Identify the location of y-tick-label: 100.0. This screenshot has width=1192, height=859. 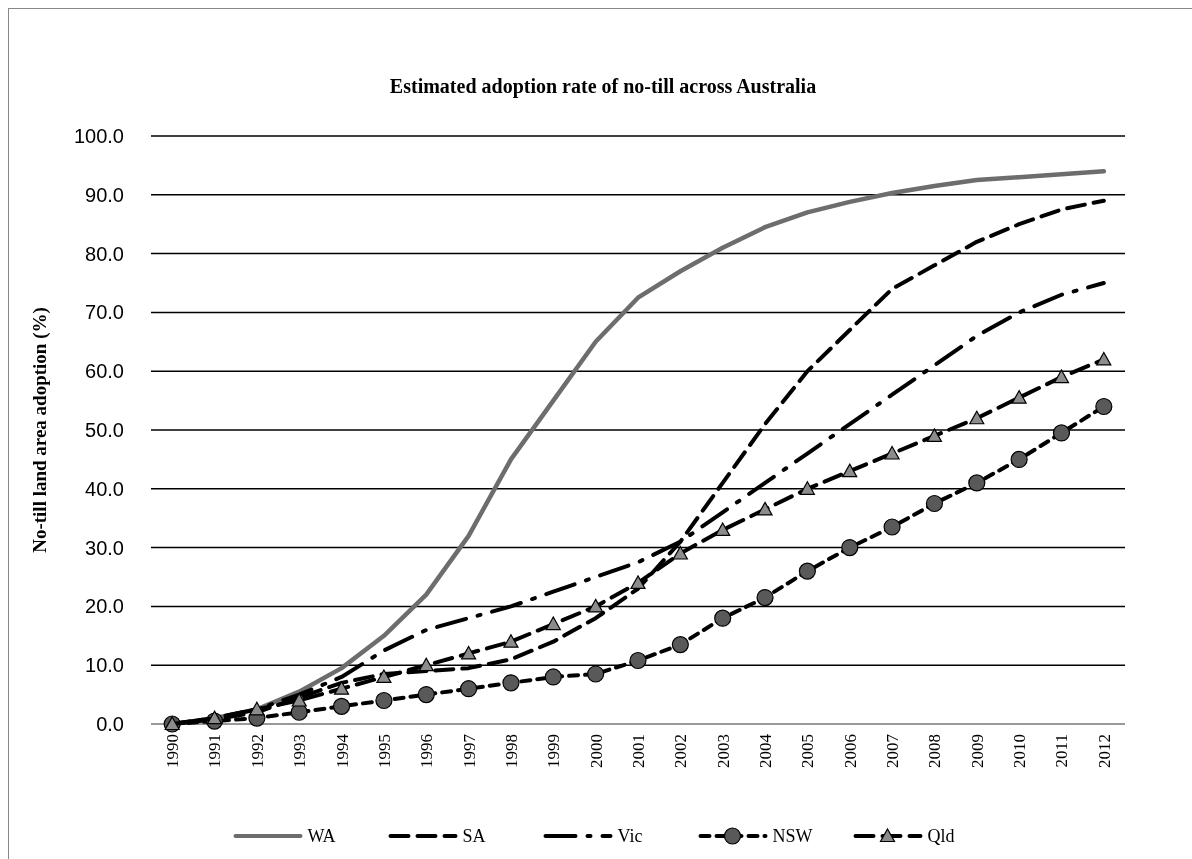
(98, 136).